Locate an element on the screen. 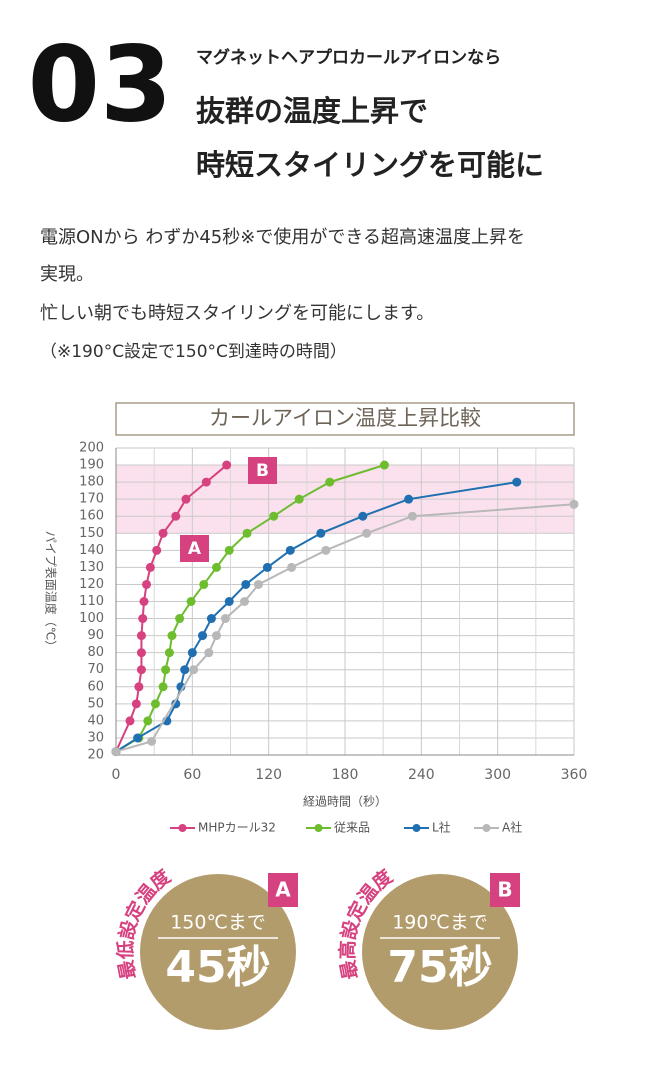  x-tick-label: 300 is located at coordinates (497, 775).